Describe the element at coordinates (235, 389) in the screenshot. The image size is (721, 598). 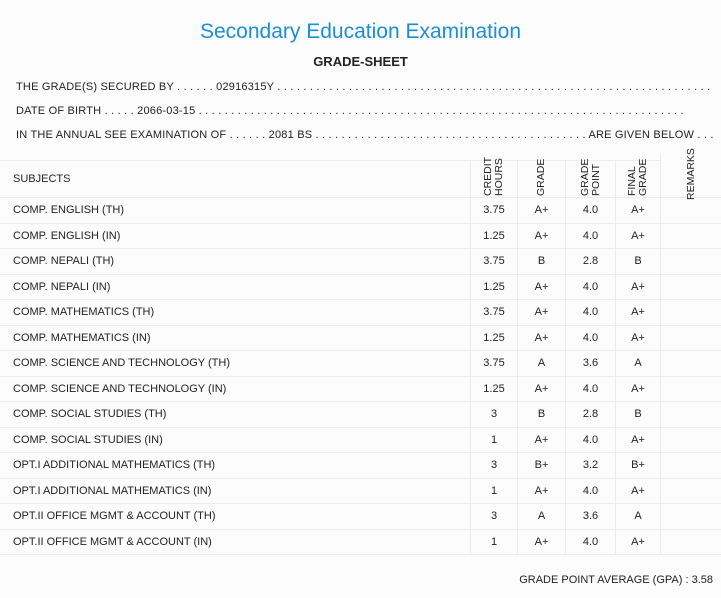
I see `subject-cell: COMP. SCIENCE AND TECHNOLOGY (IN)` at that location.